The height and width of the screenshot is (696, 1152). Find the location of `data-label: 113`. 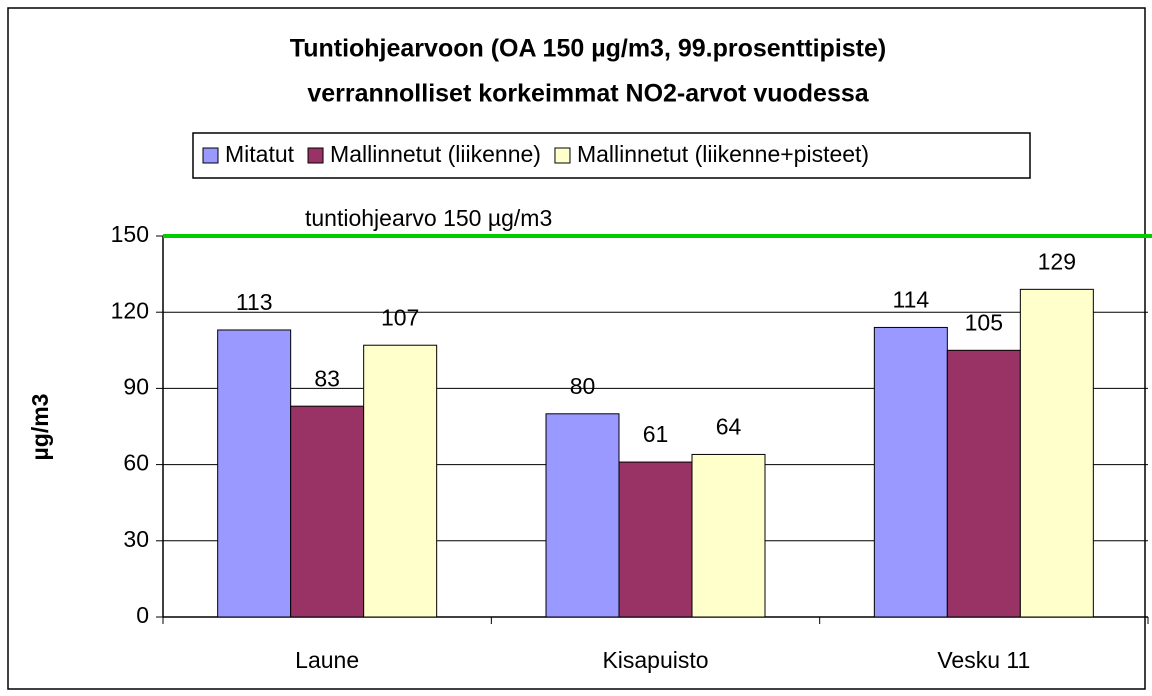

data-label: 113 is located at coordinates (254, 302).